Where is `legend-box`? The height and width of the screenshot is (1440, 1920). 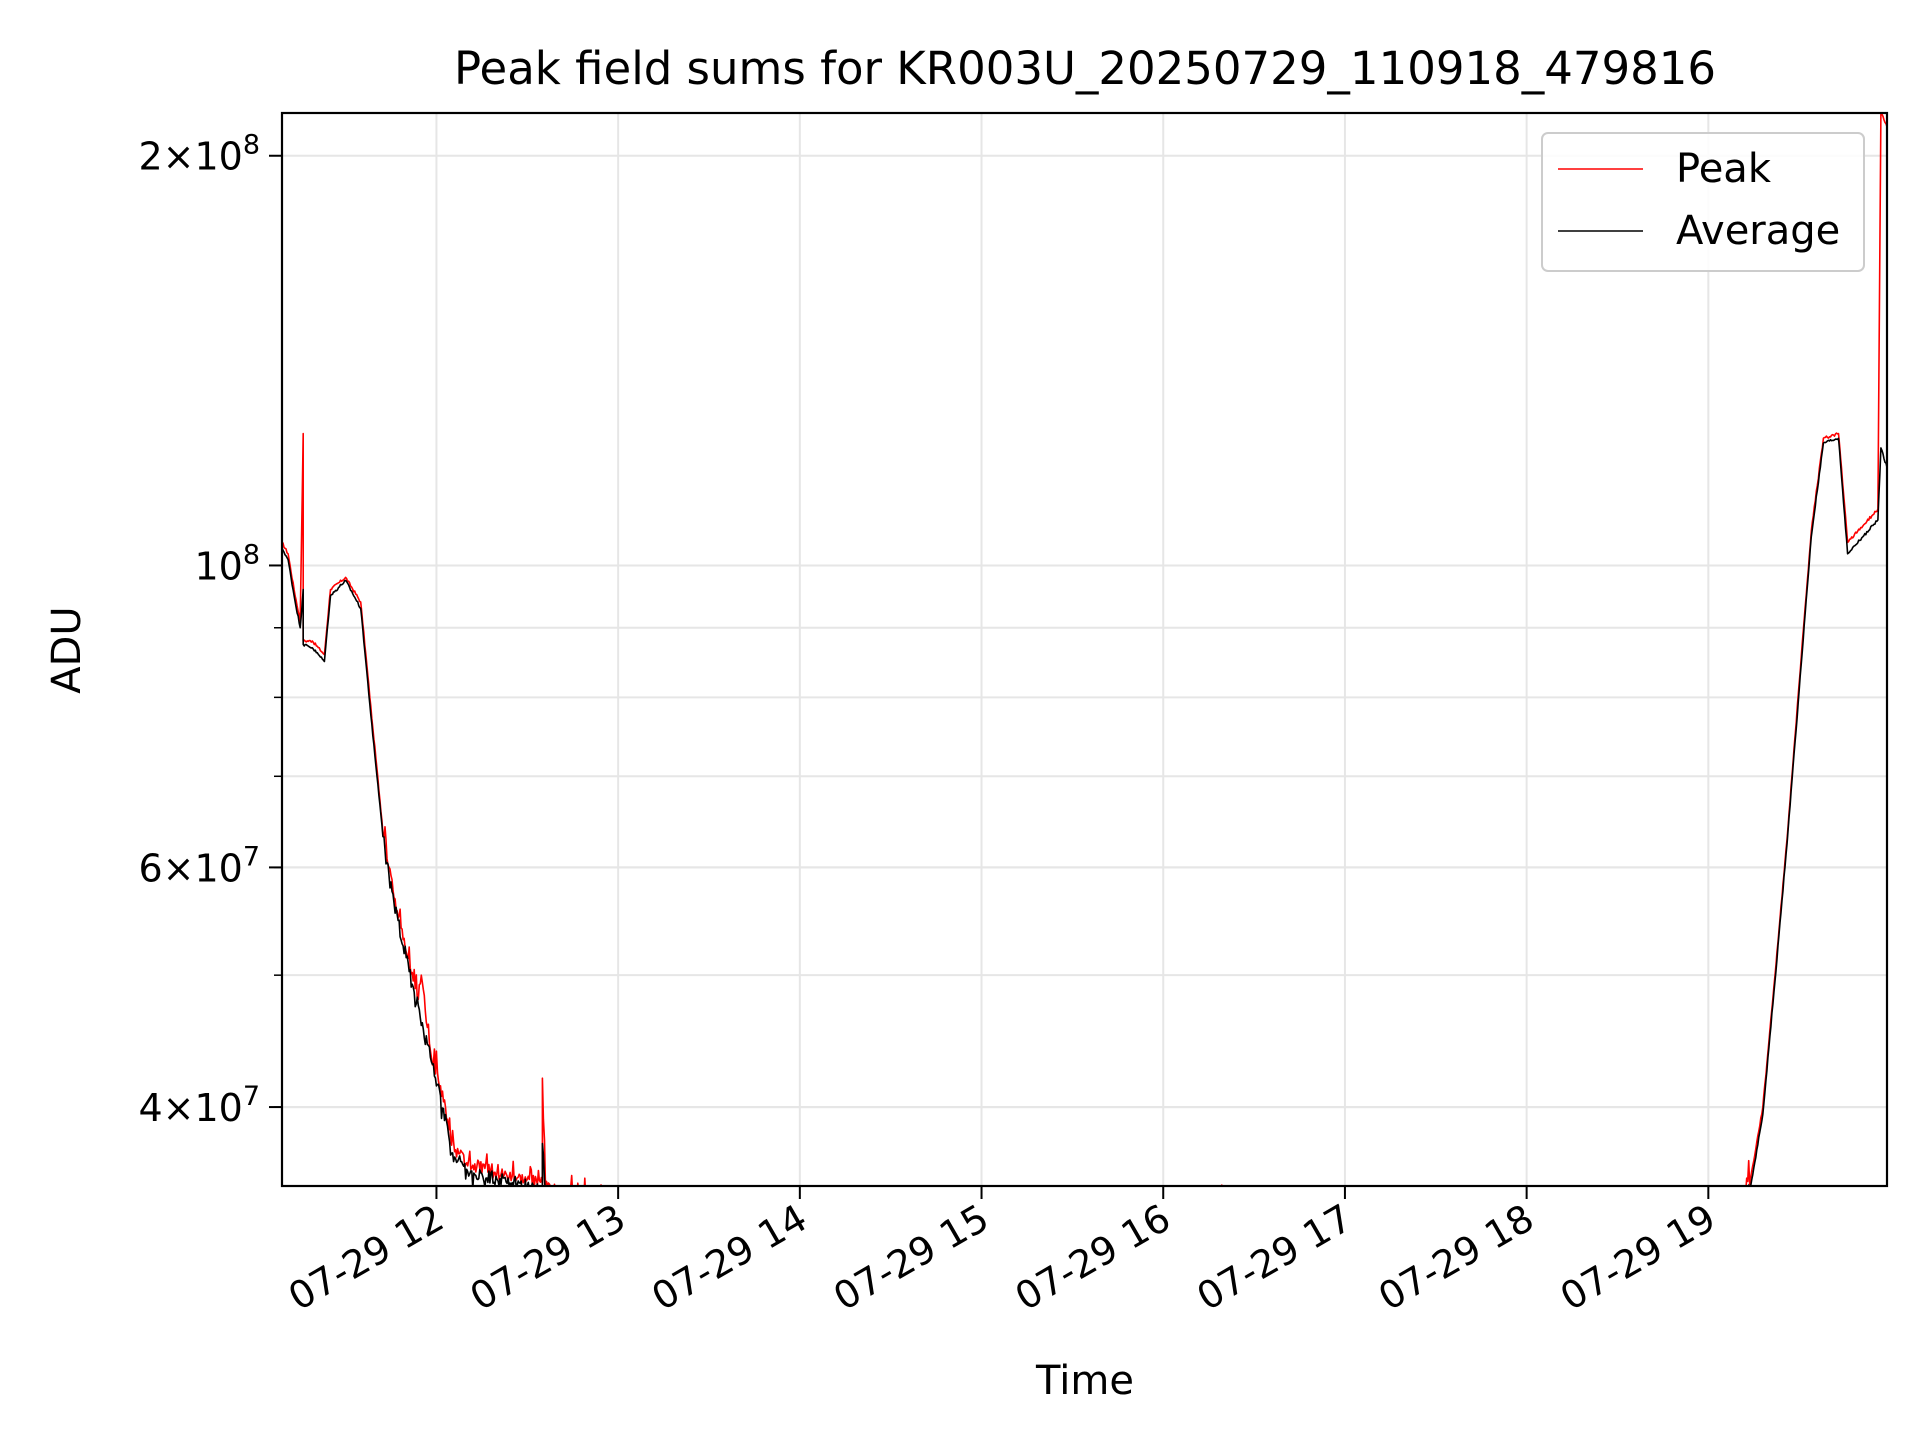 legend-box is located at coordinates (1703, 202).